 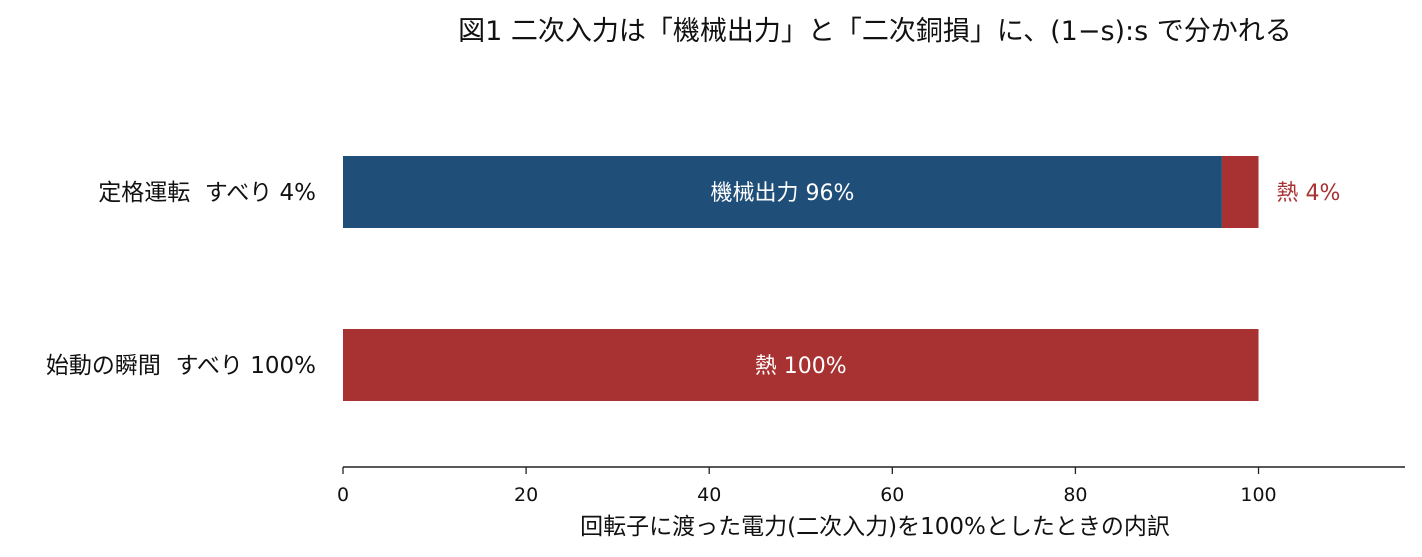 What do you see at coordinates (181, 279) in the screenshot?
I see `y-tick-labels-group: 定格運転 すべり 4% 始動の瞬間 すべり 100%` at bounding box center [181, 279].